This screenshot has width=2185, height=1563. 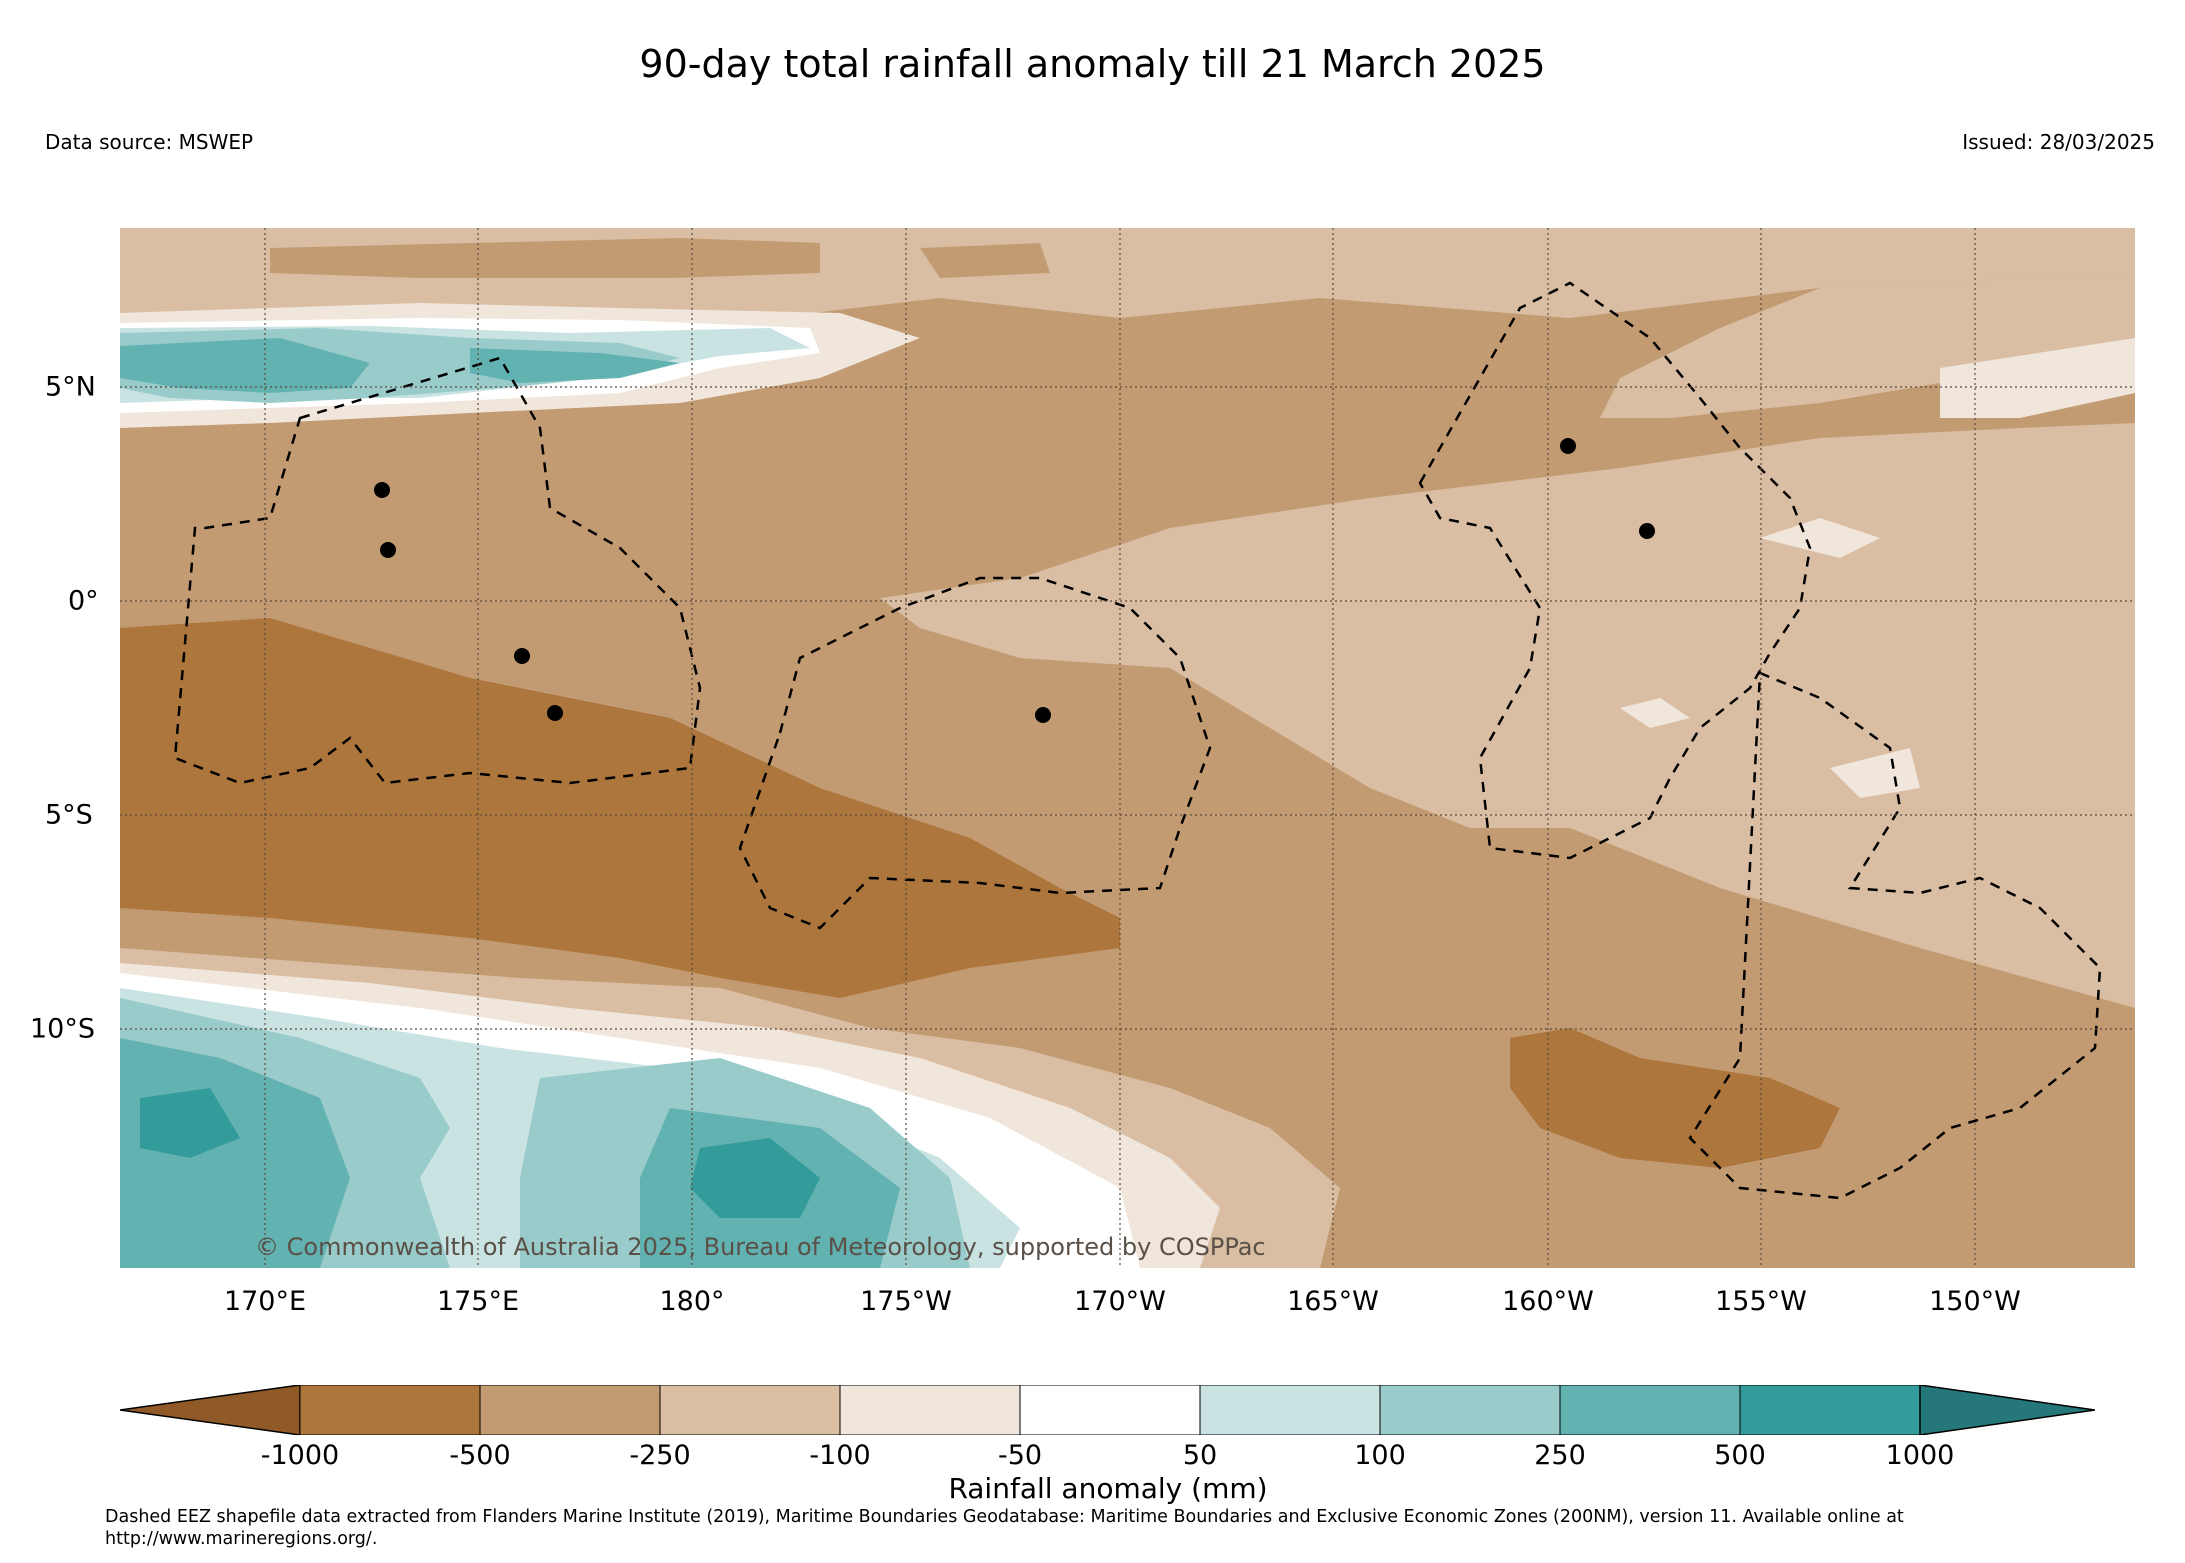 What do you see at coordinates (545, 258) in the screenshot?
I see `anomaly-band-north-dark-patch` at bounding box center [545, 258].